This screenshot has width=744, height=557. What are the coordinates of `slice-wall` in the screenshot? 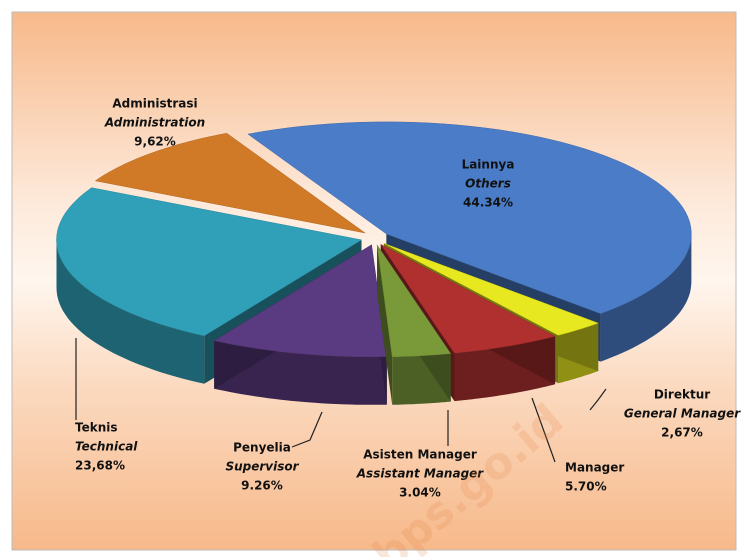 It's located at (385, 324).